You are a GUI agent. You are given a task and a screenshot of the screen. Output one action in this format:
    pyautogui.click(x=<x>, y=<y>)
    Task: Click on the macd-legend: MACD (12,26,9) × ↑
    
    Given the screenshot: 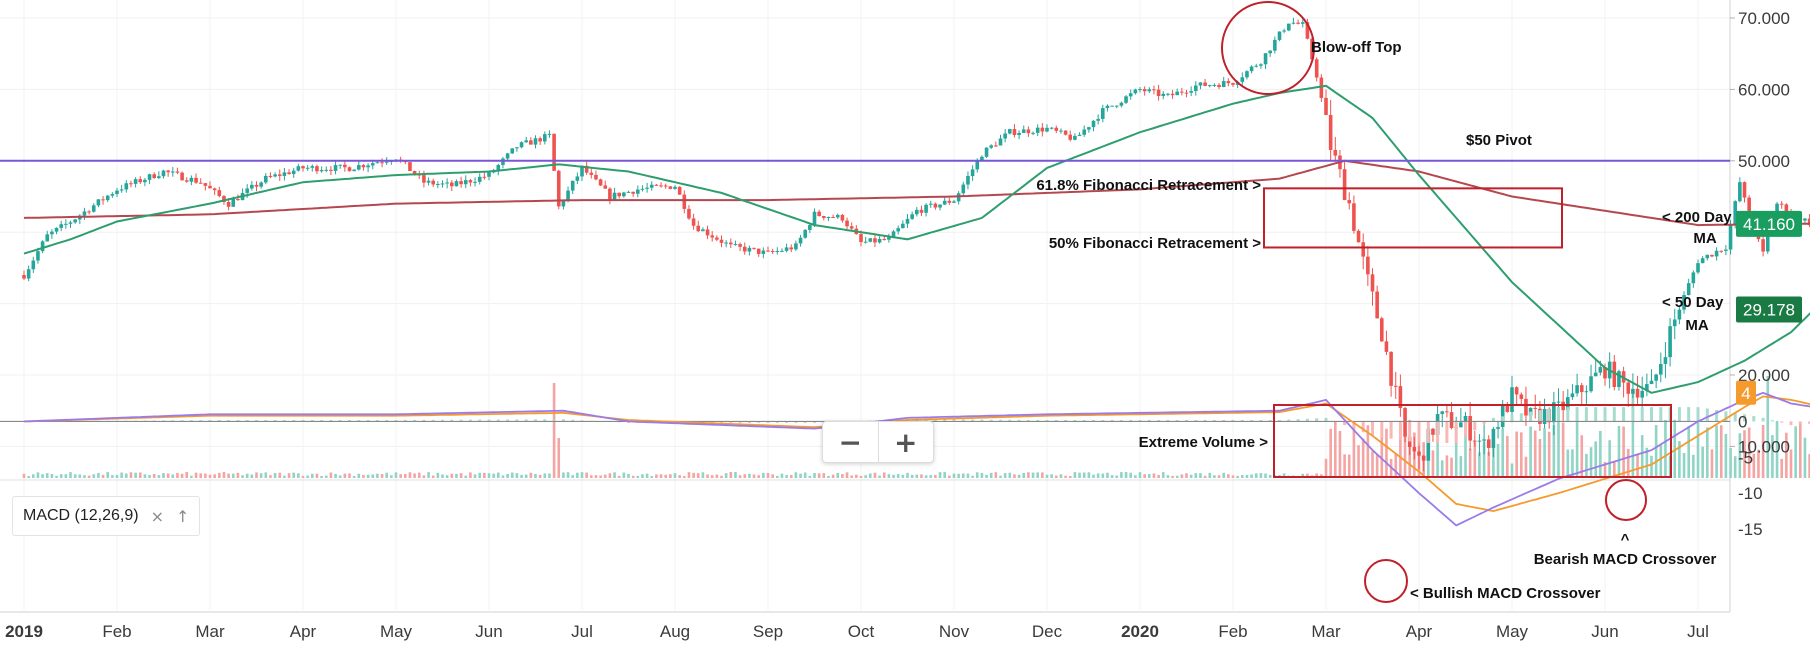 What is the action you would take?
    pyautogui.click(x=106, y=516)
    